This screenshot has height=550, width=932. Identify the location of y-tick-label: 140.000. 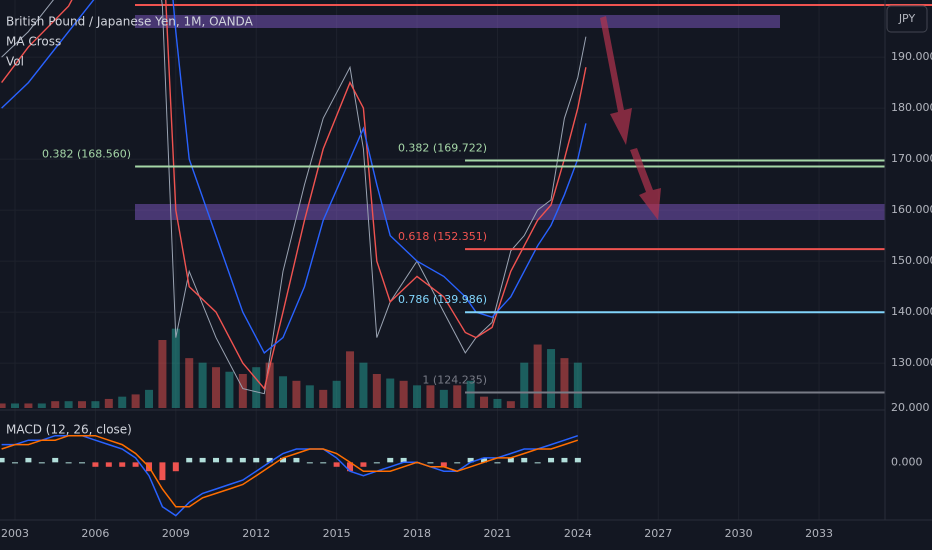
(911, 311).